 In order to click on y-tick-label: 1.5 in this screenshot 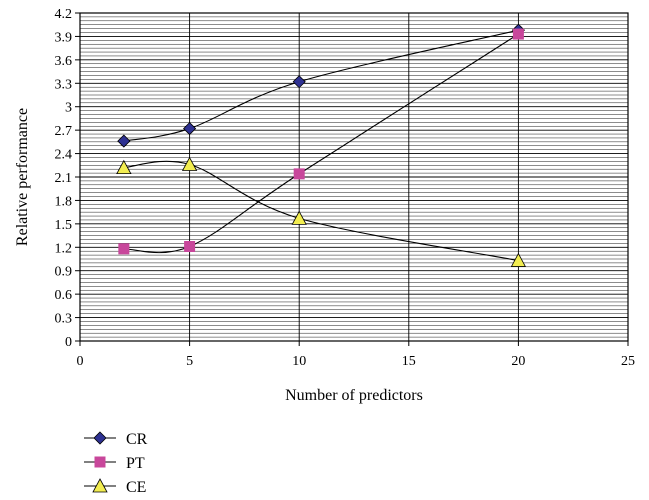, I will do `click(64, 225)`.